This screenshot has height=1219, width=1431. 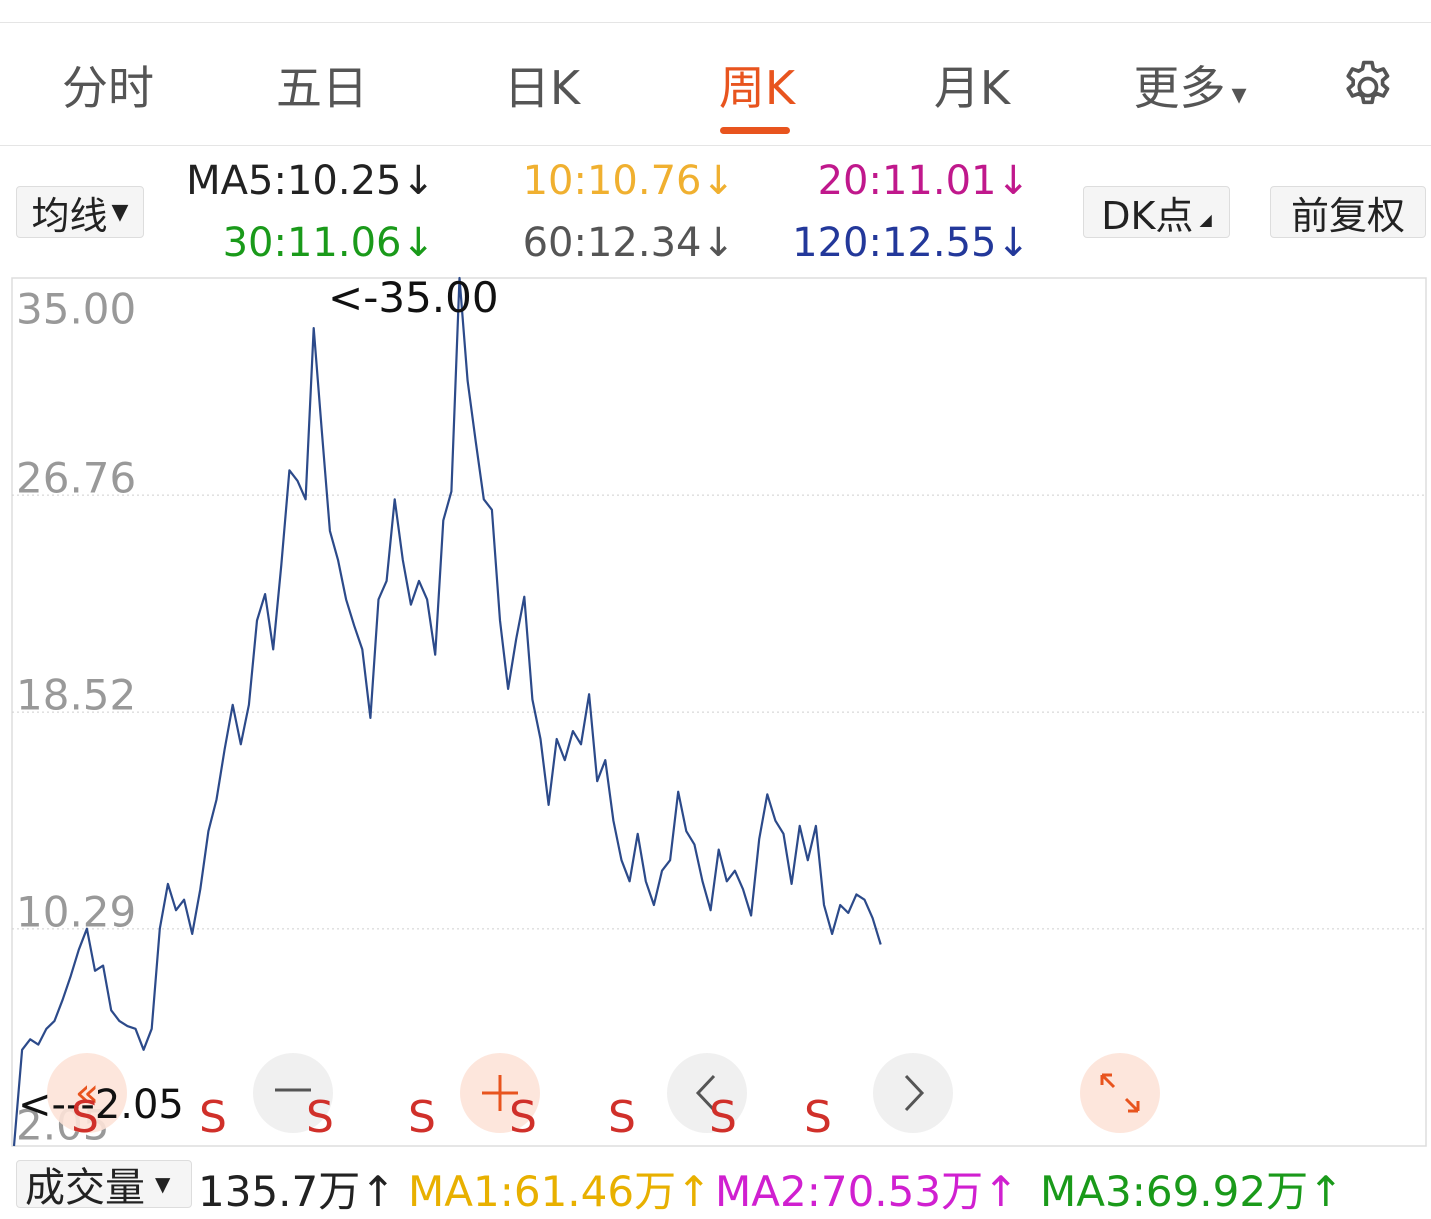 I want to click on ma-value: 120:12.55↓, so click(x=911, y=243).